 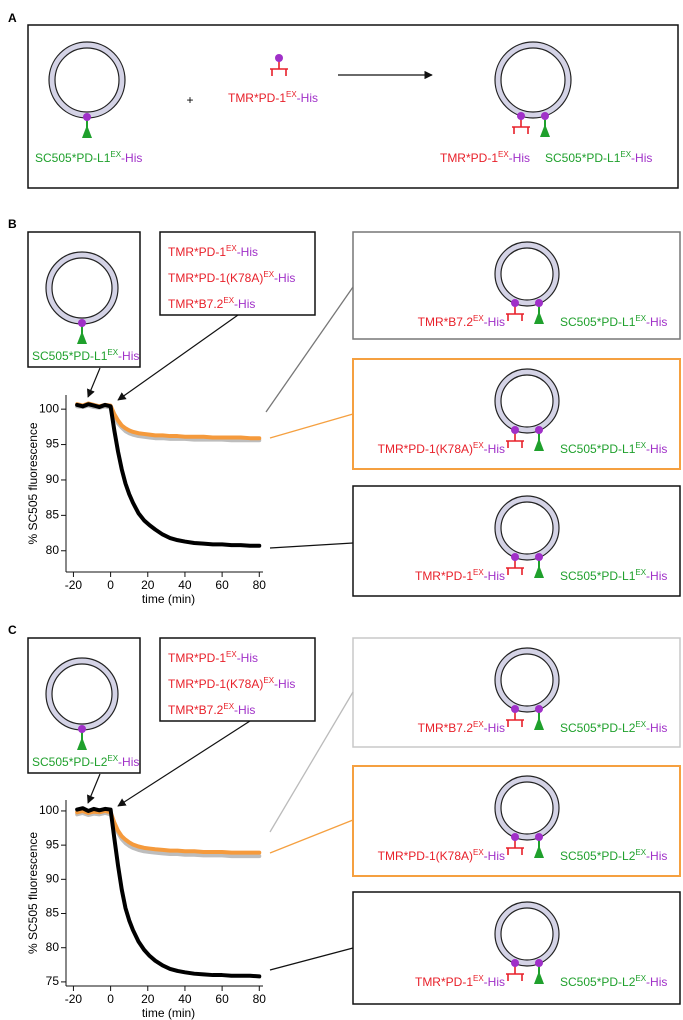 What do you see at coordinates (12, 18) in the screenshot?
I see `panel-letter: A` at bounding box center [12, 18].